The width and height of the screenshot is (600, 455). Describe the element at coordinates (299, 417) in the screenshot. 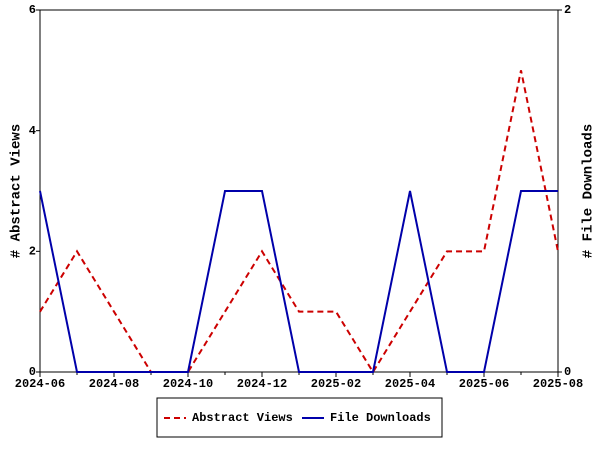

I see `legend-box` at that location.